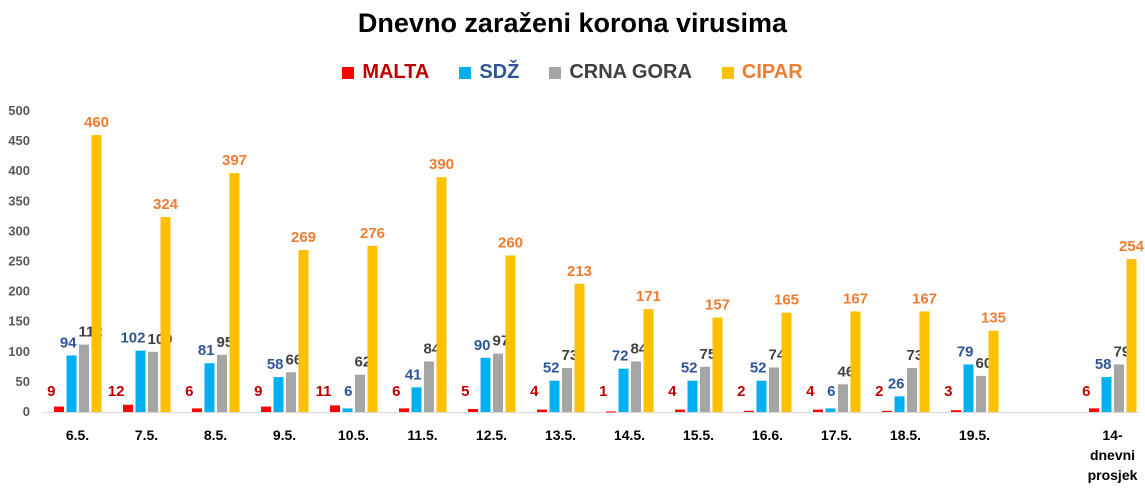 Image resolution: width=1145 pixels, height=493 pixels. I want to click on y-tick-label: 100, so click(19, 351).